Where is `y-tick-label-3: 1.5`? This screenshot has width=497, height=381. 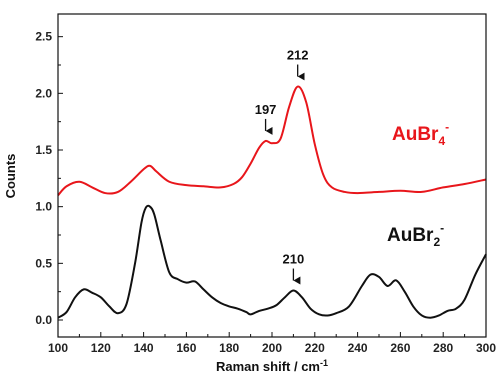
y-tick-label-3: 1.5 is located at coordinates (43, 150).